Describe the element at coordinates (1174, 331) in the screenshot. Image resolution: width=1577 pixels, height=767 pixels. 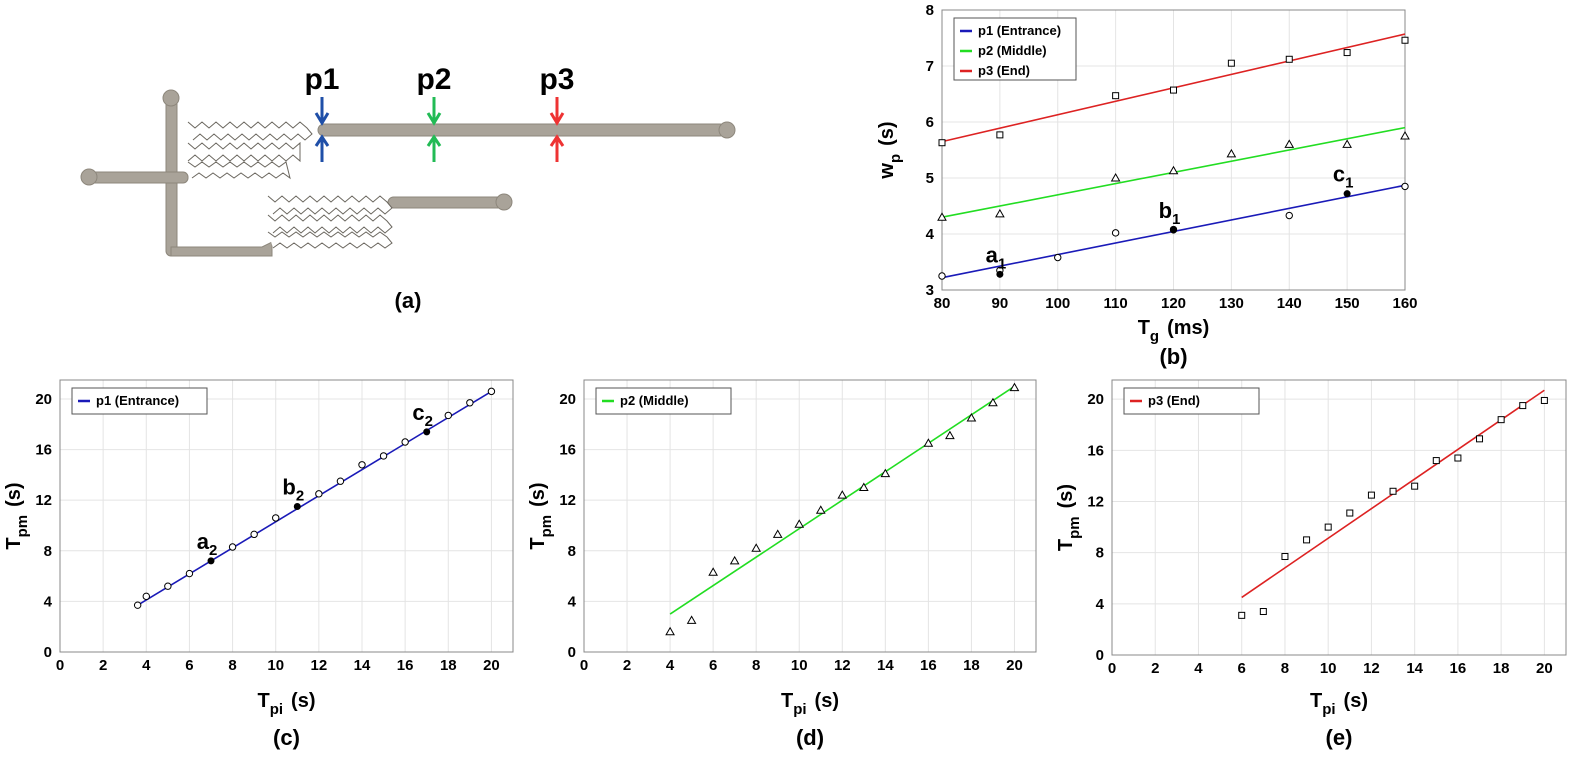
I see `x-axis-label: Tg (ms)` at that location.